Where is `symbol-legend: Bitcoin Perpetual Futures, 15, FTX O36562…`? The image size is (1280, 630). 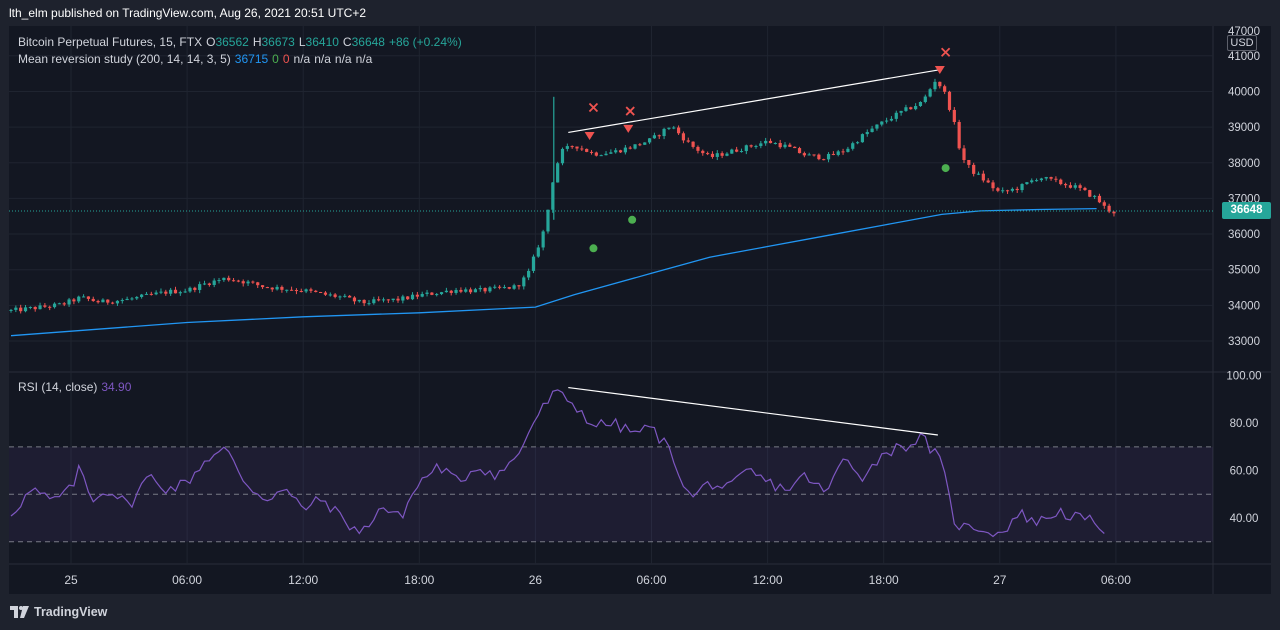 symbol-legend: Bitcoin Perpetual Futures, 15, FTX O36562… is located at coordinates (242, 42).